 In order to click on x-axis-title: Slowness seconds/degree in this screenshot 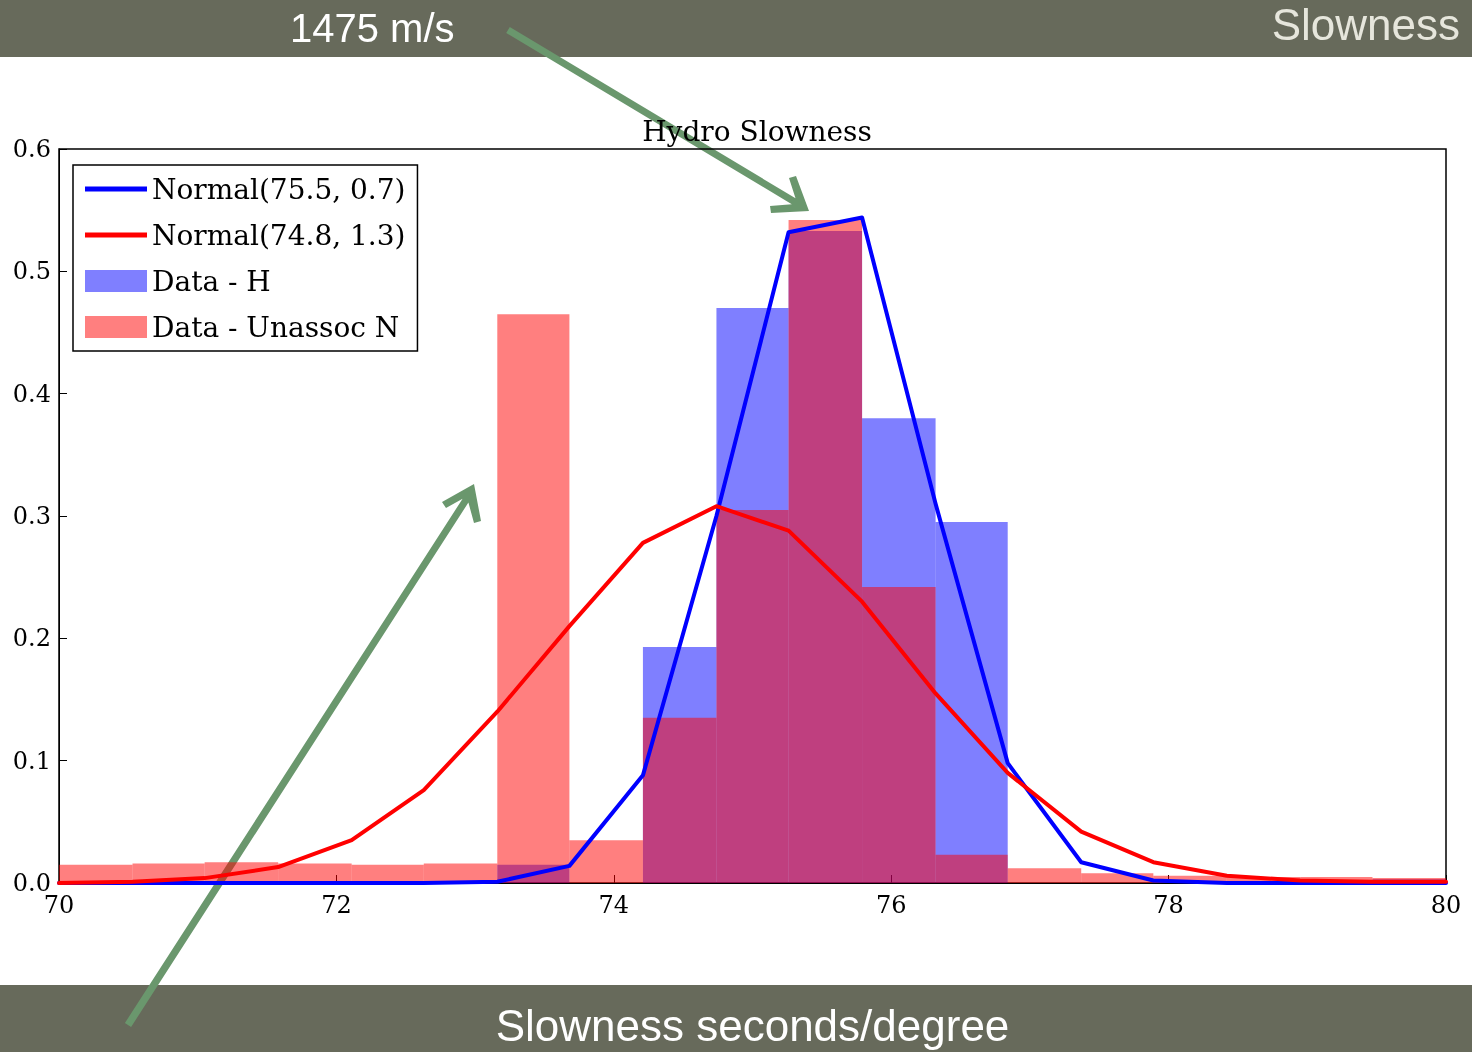, I will do `click(752, 1025)`.